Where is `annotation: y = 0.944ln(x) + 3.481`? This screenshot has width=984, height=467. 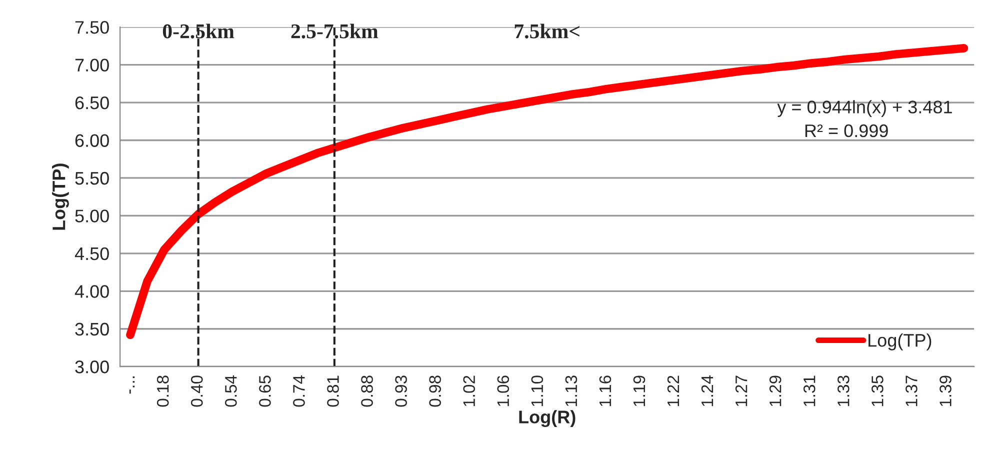
annotation: y = 0.944ln(x) + 3.481 is located at coordinates (864, 108).